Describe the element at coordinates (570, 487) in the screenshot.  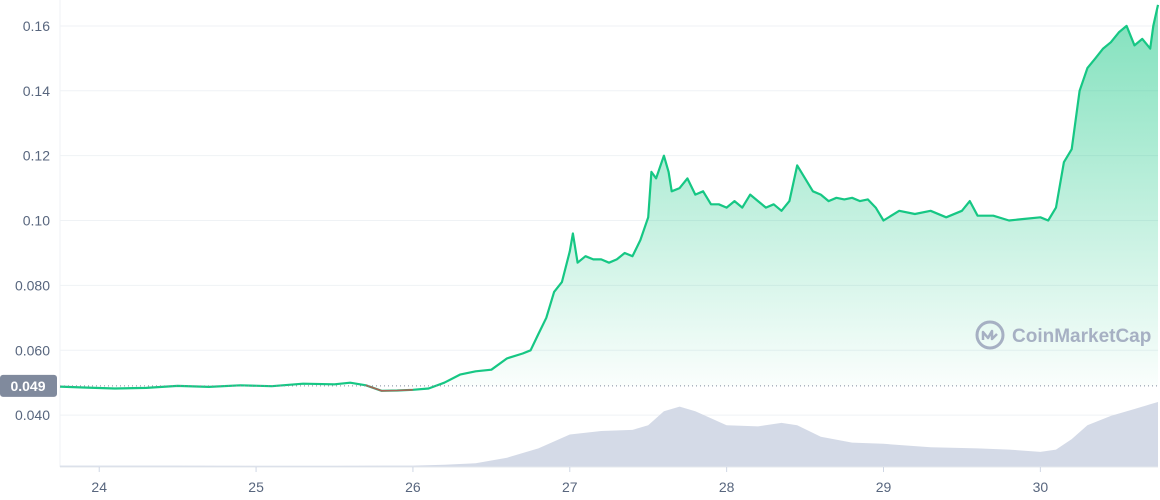
I see `x-tick-label: 27` at that location.